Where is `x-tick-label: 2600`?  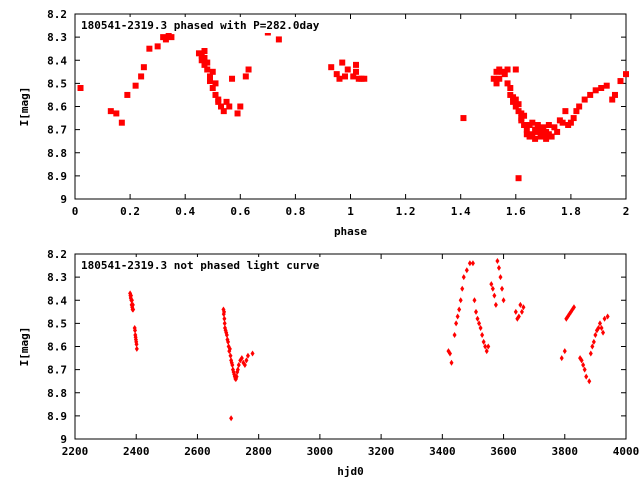
x-tick-label: 2600 is located at coordinates (197, 451).